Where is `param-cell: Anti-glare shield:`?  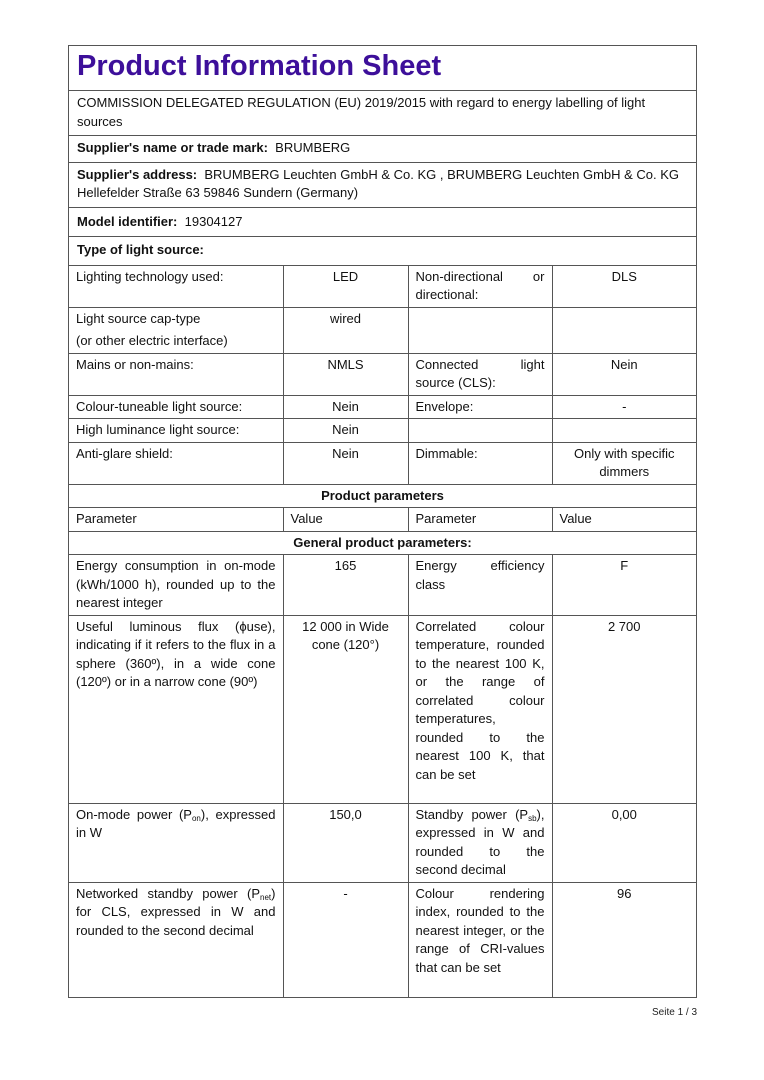
param-cell: Anti-glare shield: is located at coordinates (176, 463).